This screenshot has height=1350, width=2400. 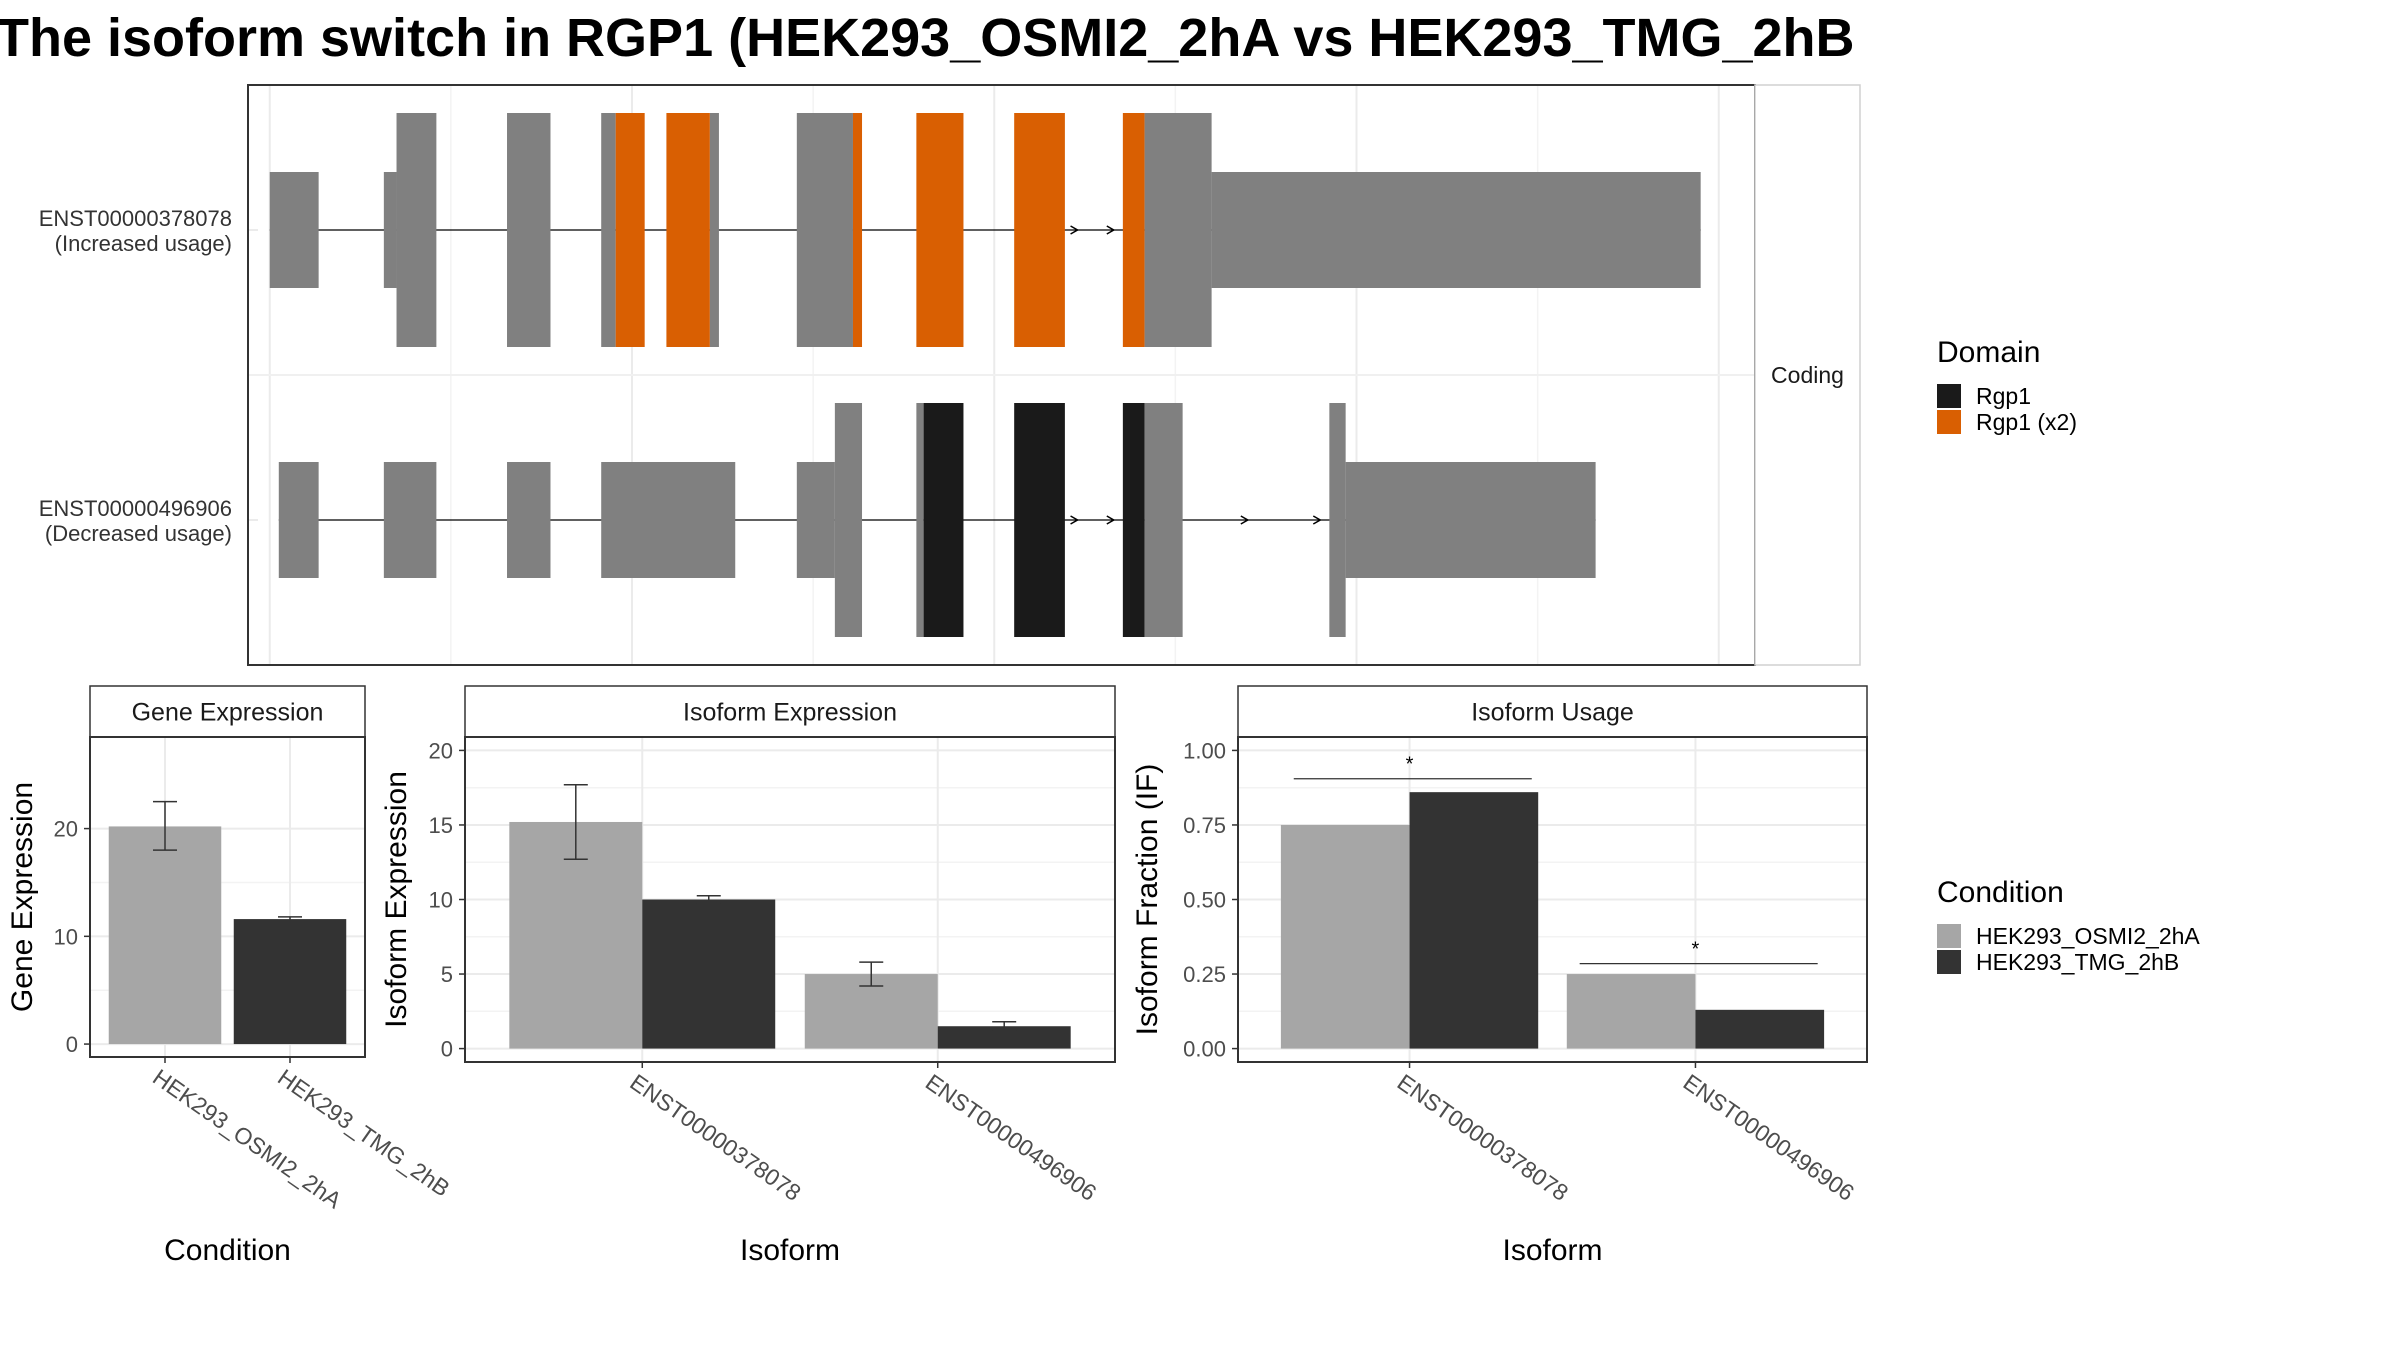 I want to click on legend-label: HEK293_OSMI2_2hA, so click(x=2088, y=936).